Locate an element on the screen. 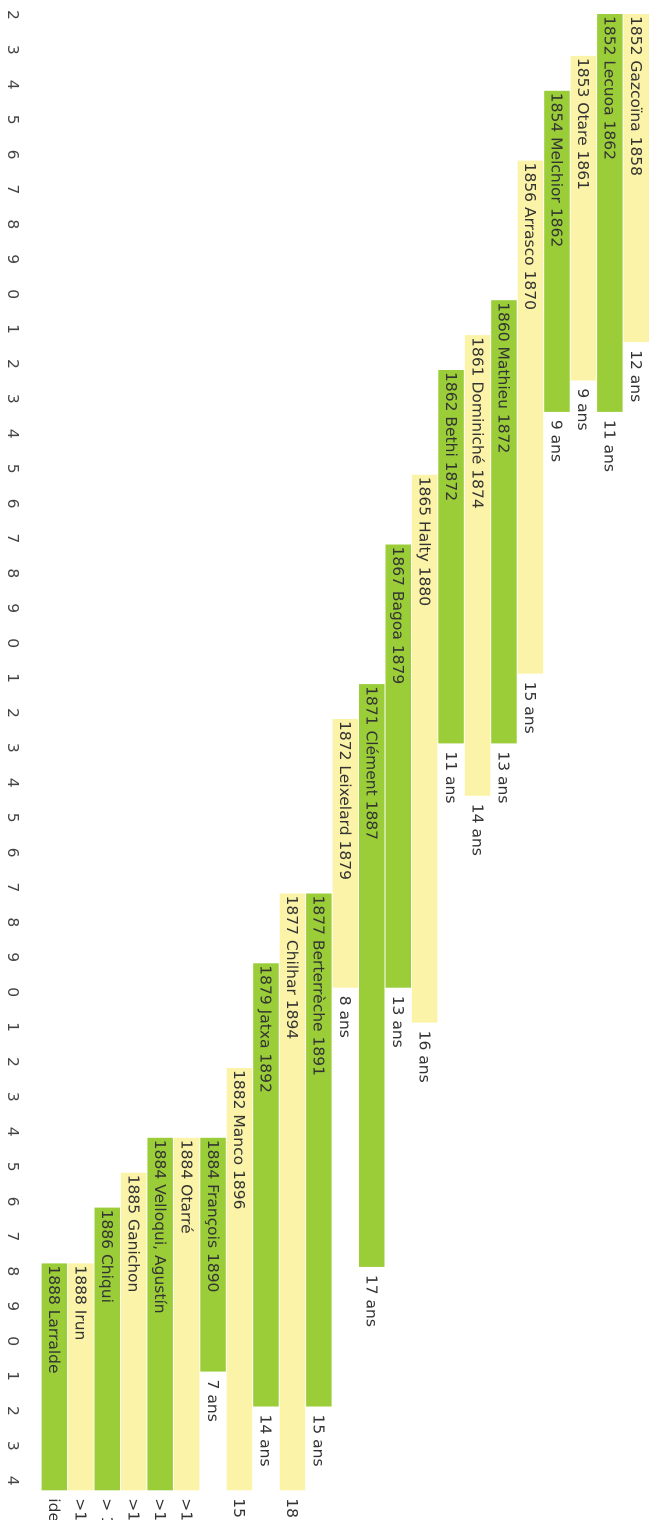 This screenshot has width=653, height=1520. bar-label: 1872 Leixelard 1879 is located at coordinates (345, 800).